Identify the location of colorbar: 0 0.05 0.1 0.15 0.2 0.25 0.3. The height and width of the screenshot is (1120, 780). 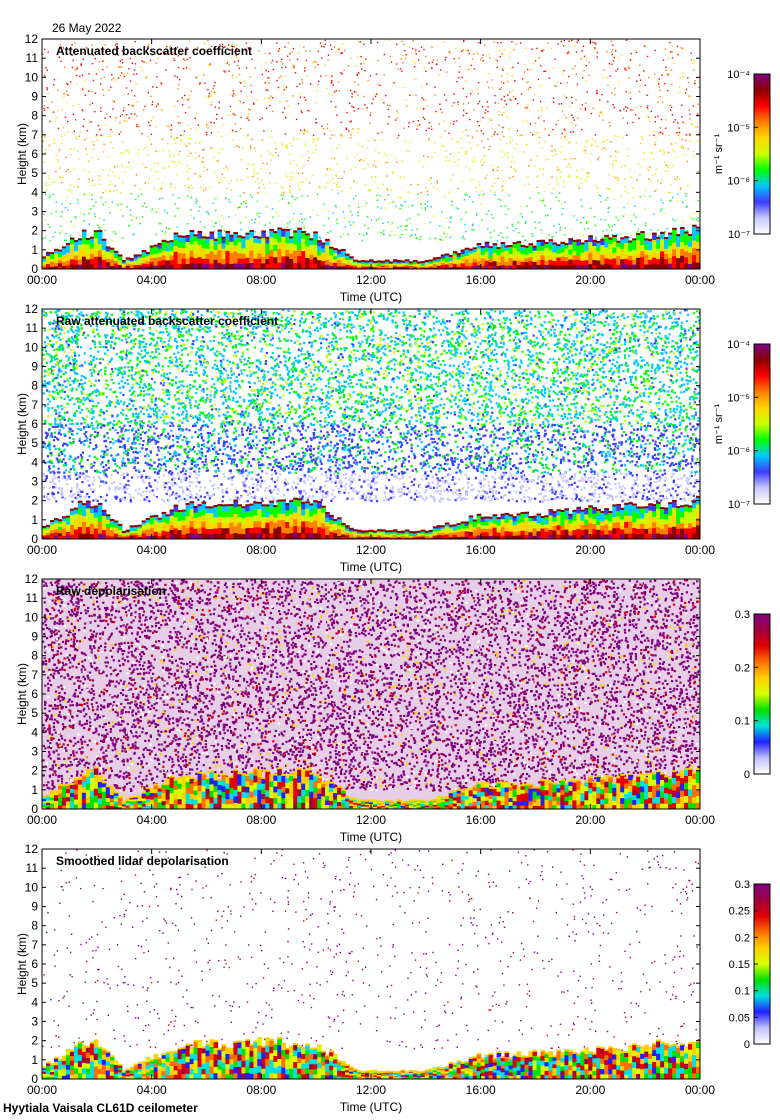
(750, 965).